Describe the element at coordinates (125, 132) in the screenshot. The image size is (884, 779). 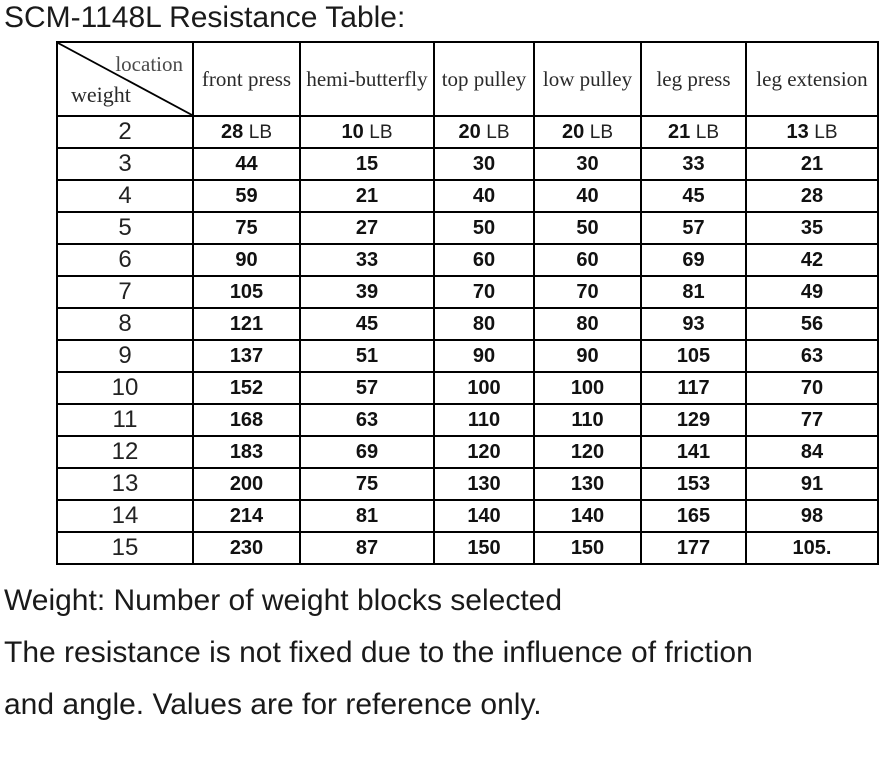
I see `weight-cell: 2` at that location.